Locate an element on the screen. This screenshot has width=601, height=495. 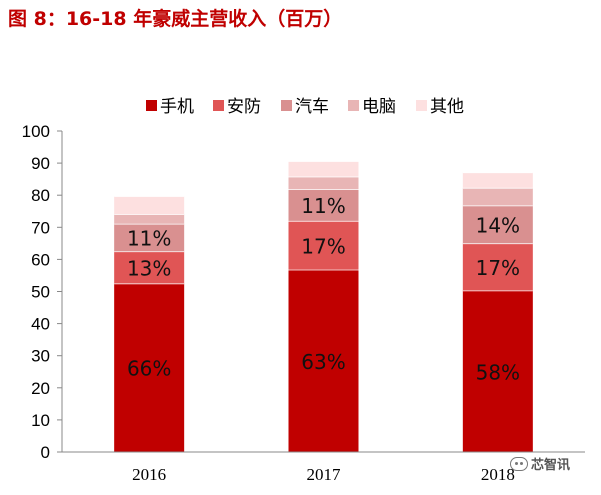
legend-label: 安防 is located at coordinates (244, 107).